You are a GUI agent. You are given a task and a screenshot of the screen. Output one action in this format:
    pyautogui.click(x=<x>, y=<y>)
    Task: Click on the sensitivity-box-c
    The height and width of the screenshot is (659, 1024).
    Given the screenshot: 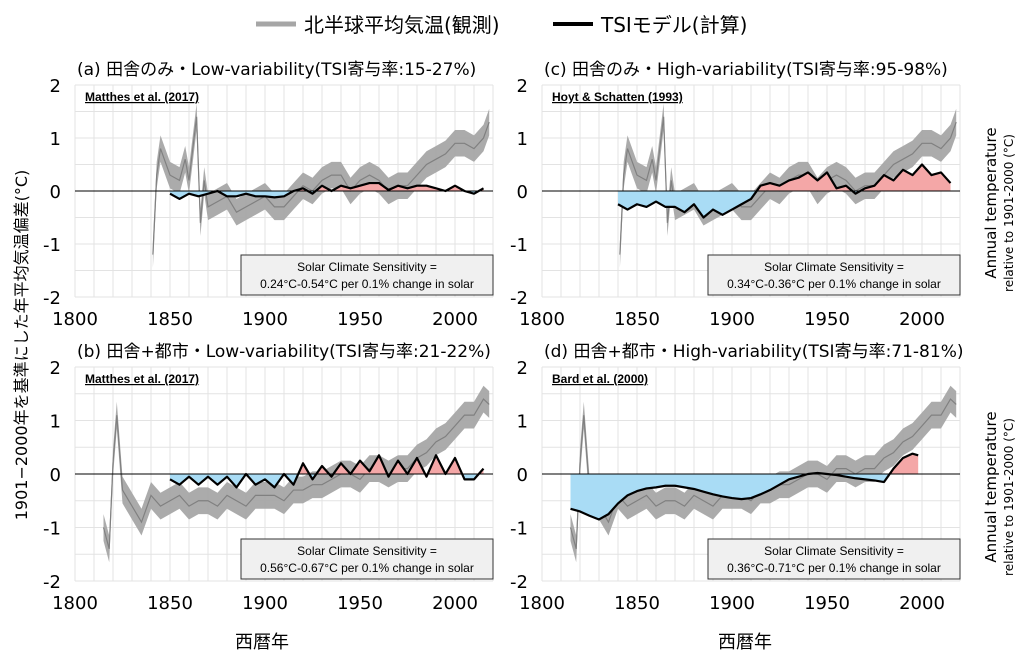 What is the action you would take?
    pyautogui.click(x=834, y=275)
    